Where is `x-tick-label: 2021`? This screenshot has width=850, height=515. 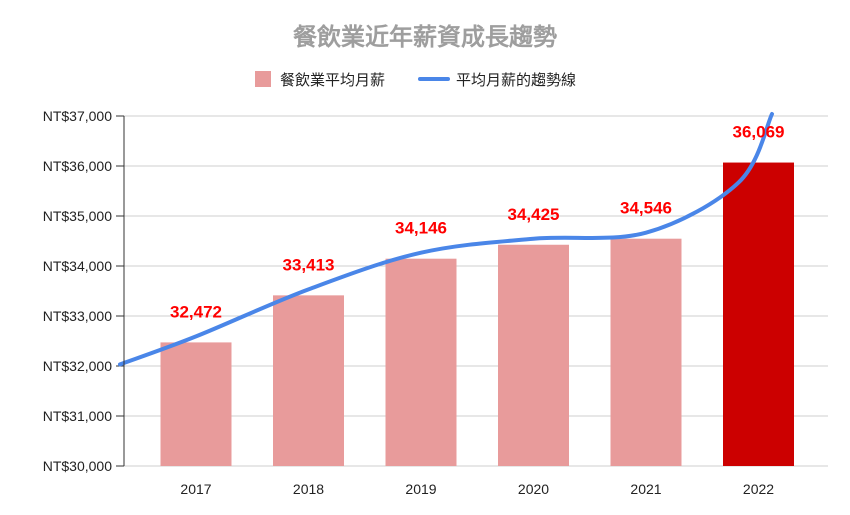 x-tick-label: 2021 is located at coordinates (645, 489).